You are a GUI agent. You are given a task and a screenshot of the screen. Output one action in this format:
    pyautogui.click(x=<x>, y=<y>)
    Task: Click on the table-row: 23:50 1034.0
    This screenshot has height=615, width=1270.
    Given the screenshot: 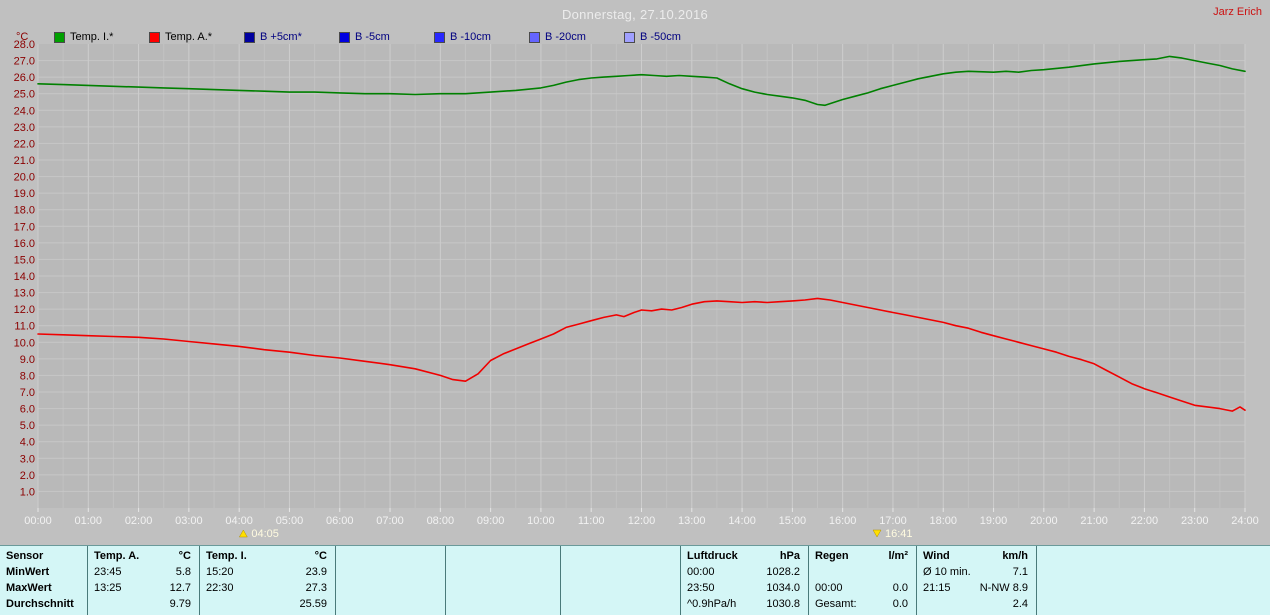 What is the action you would take?
    pyautogui.click(x=743, y=588)
    